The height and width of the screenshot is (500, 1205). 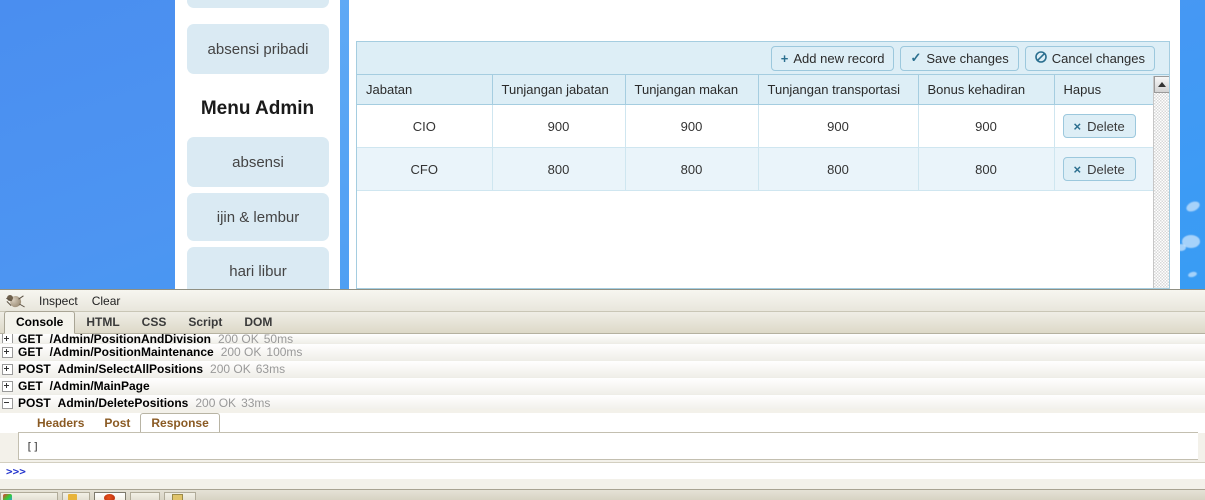 What do you see at coordinates (258, 322) in the screenshot?
I see `tab-dom: DOM` at bounding box center [258, 322].